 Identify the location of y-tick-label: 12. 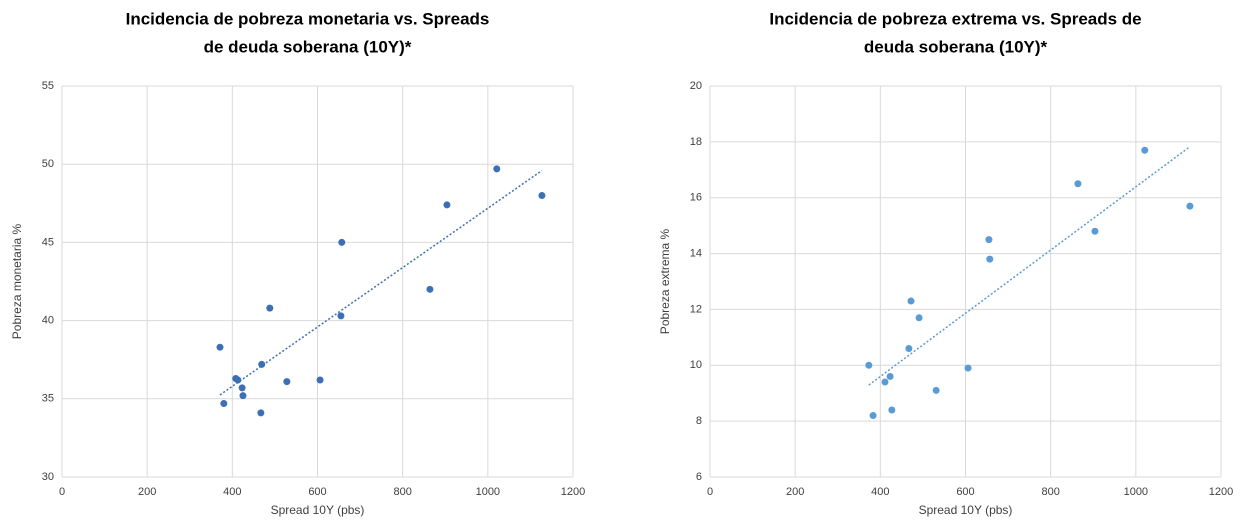
(696, 309).